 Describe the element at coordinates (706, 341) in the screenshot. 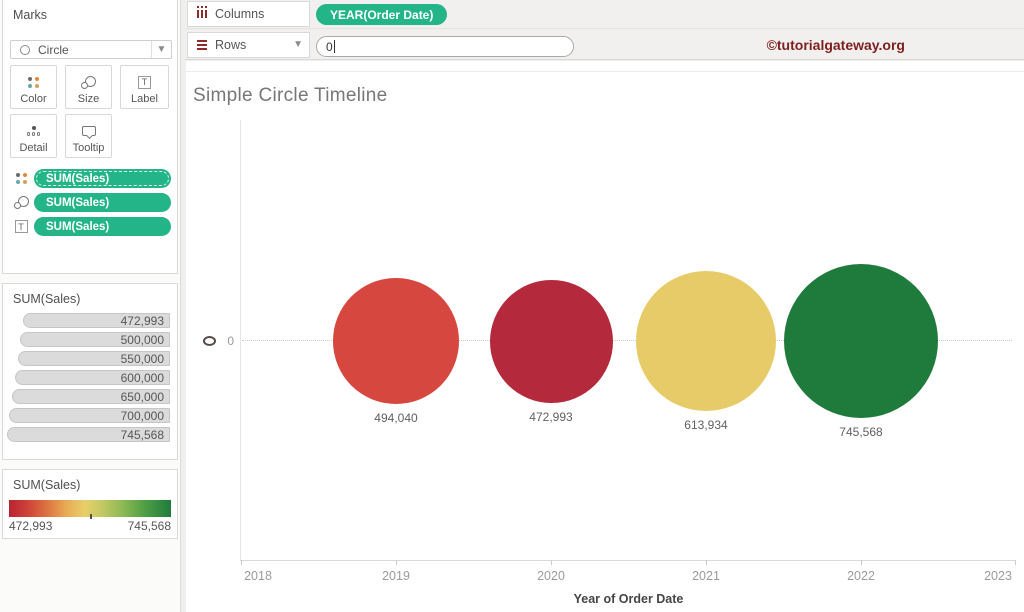

I see `mark-circle-2021` at that location.